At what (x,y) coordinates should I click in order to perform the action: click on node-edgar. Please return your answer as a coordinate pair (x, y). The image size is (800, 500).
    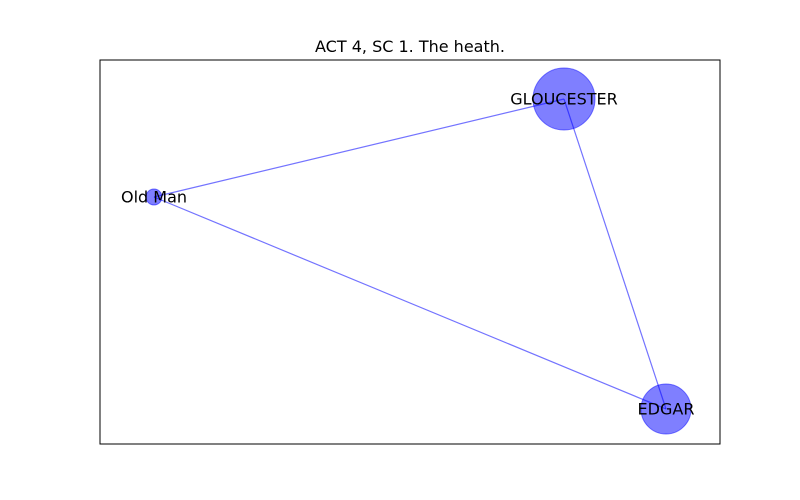
    Looking at the image, I should click on (666, 409).